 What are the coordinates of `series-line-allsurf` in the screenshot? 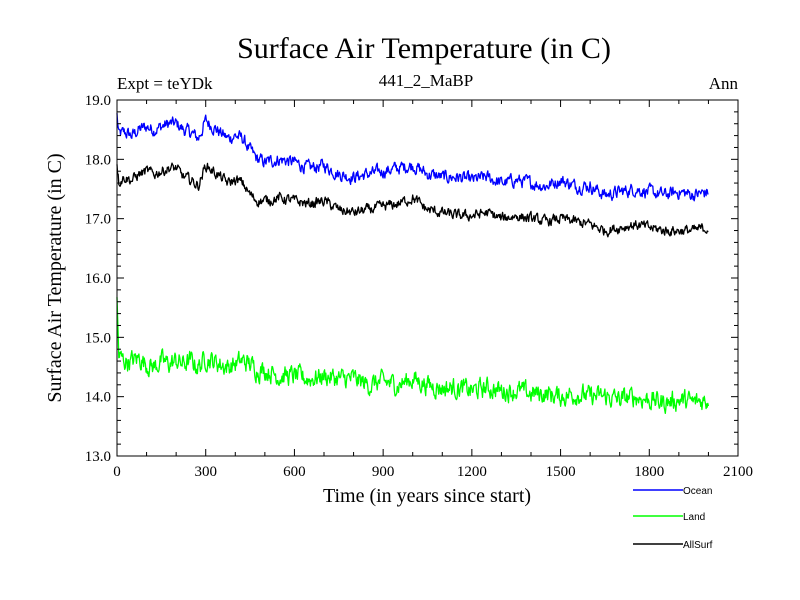 It's located at (412, 200).